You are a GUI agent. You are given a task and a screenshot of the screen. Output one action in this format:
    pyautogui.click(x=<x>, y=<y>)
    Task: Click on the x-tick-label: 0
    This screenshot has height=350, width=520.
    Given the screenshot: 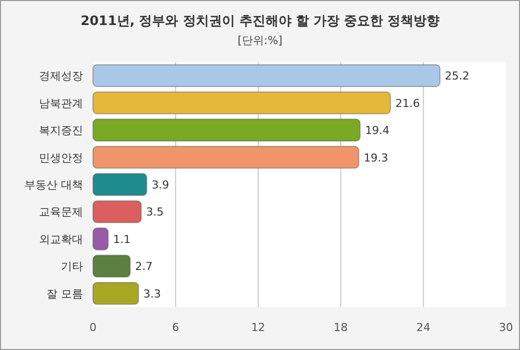 What is the action you would take?
    pyautogui.click(x=93, y=327)
    